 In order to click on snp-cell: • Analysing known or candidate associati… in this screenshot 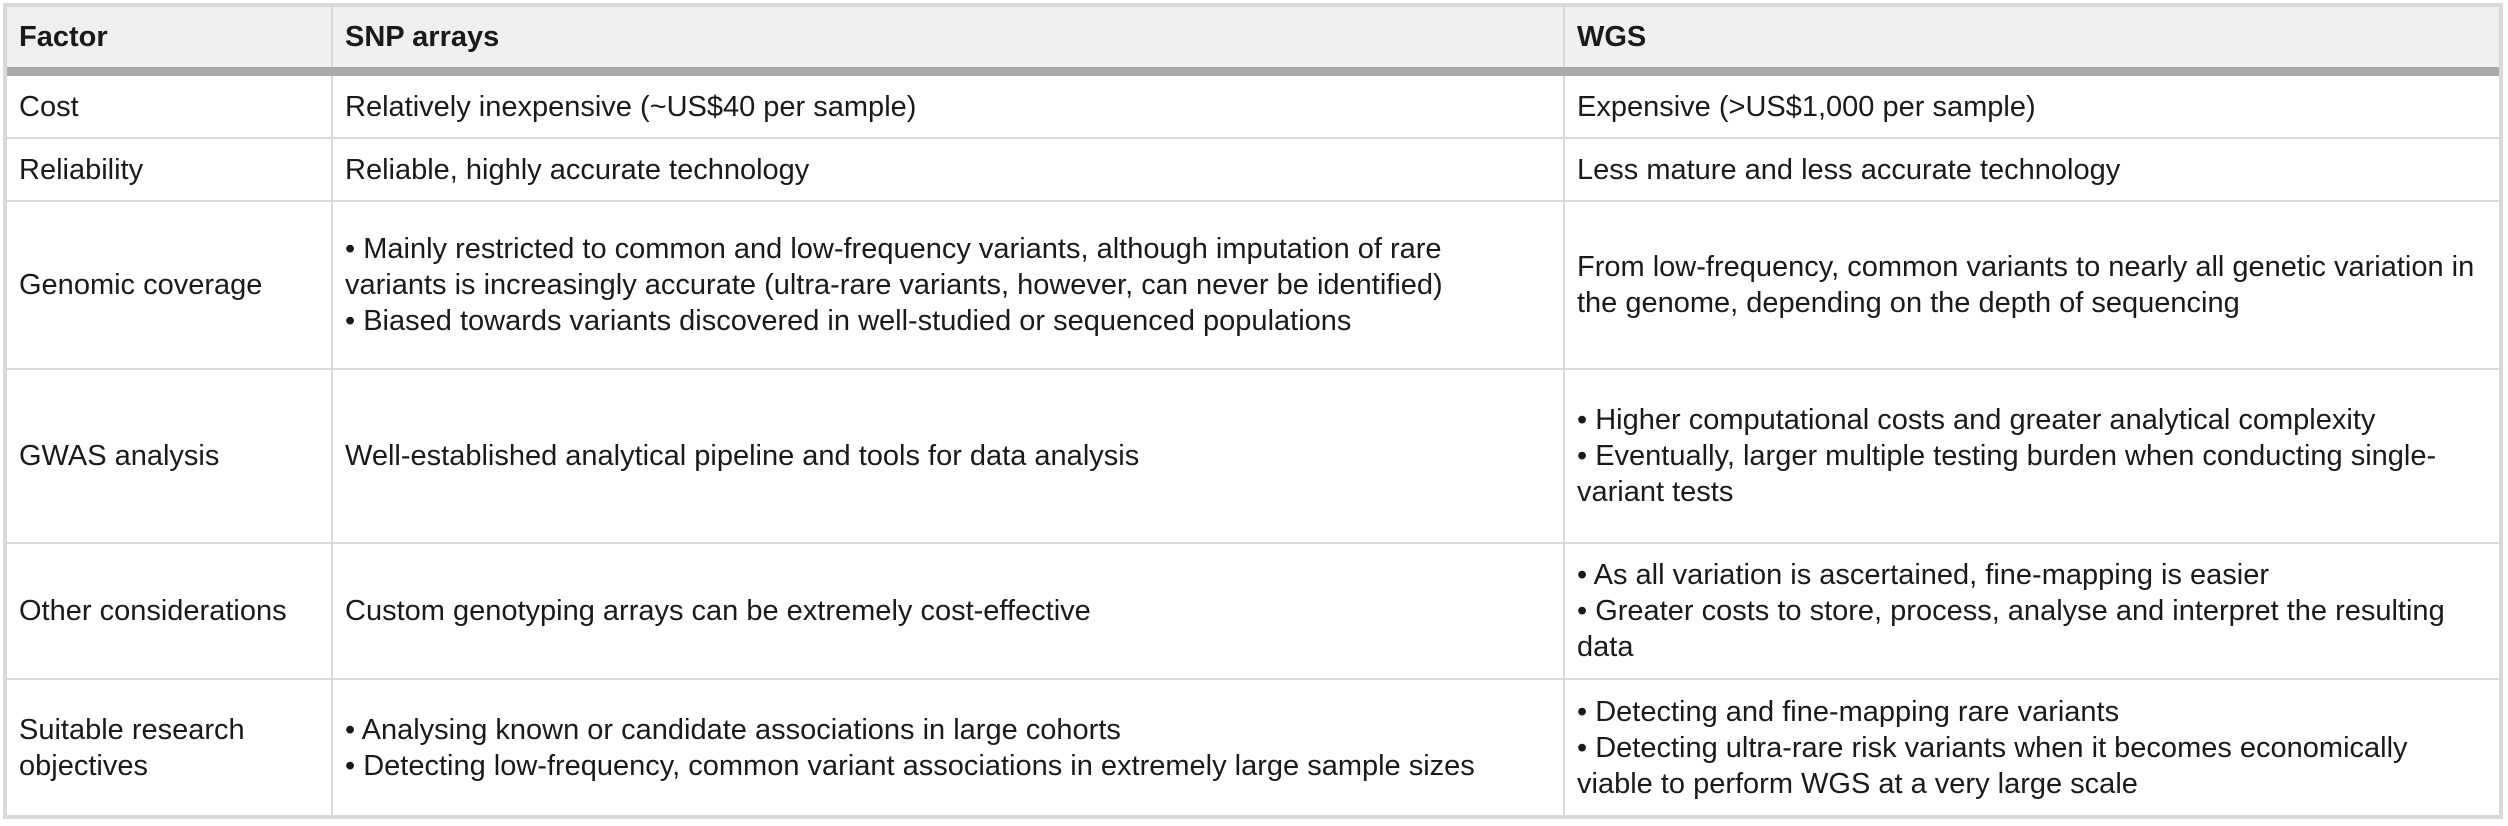, I will do `click(948, 746)`.